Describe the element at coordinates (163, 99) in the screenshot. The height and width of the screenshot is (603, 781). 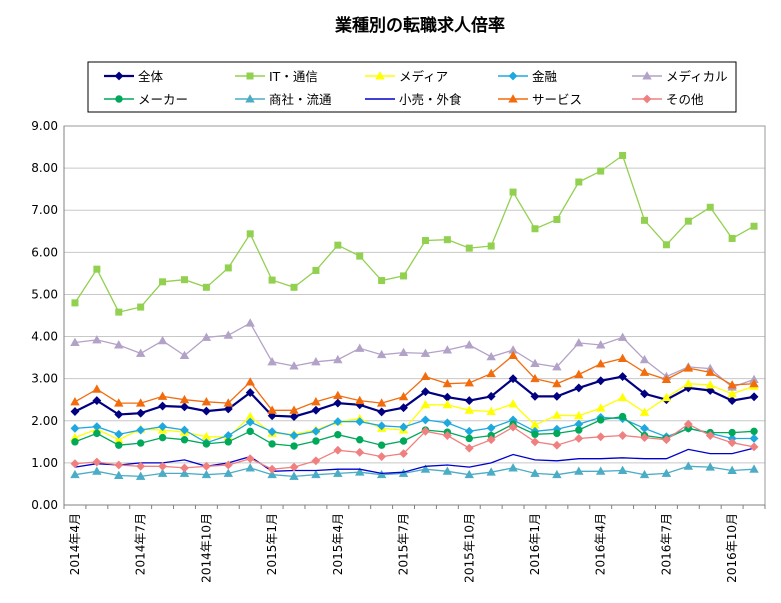
I see `legend-label: メーカー` at that location.